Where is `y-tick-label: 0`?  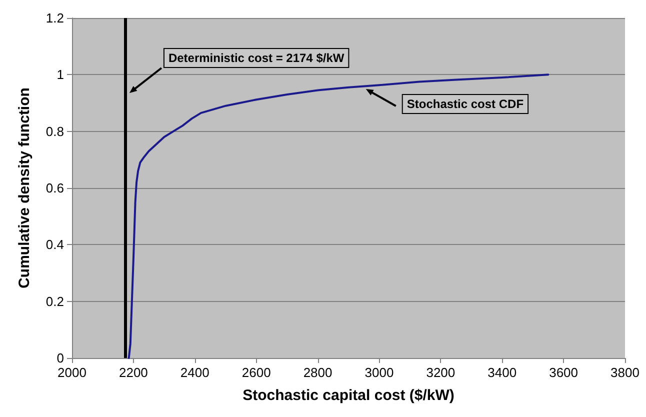
y-tick-label: 0 is located at coordinates (60, 358).